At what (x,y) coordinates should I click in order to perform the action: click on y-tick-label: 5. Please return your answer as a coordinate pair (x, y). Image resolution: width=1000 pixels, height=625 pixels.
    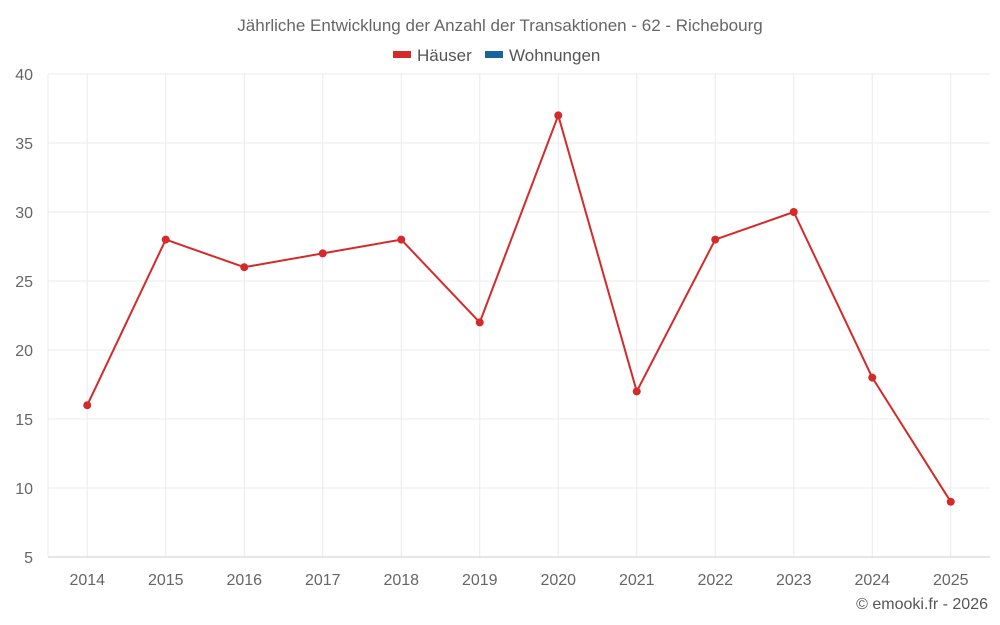
    Looking at the image, I should click on (28, 558).